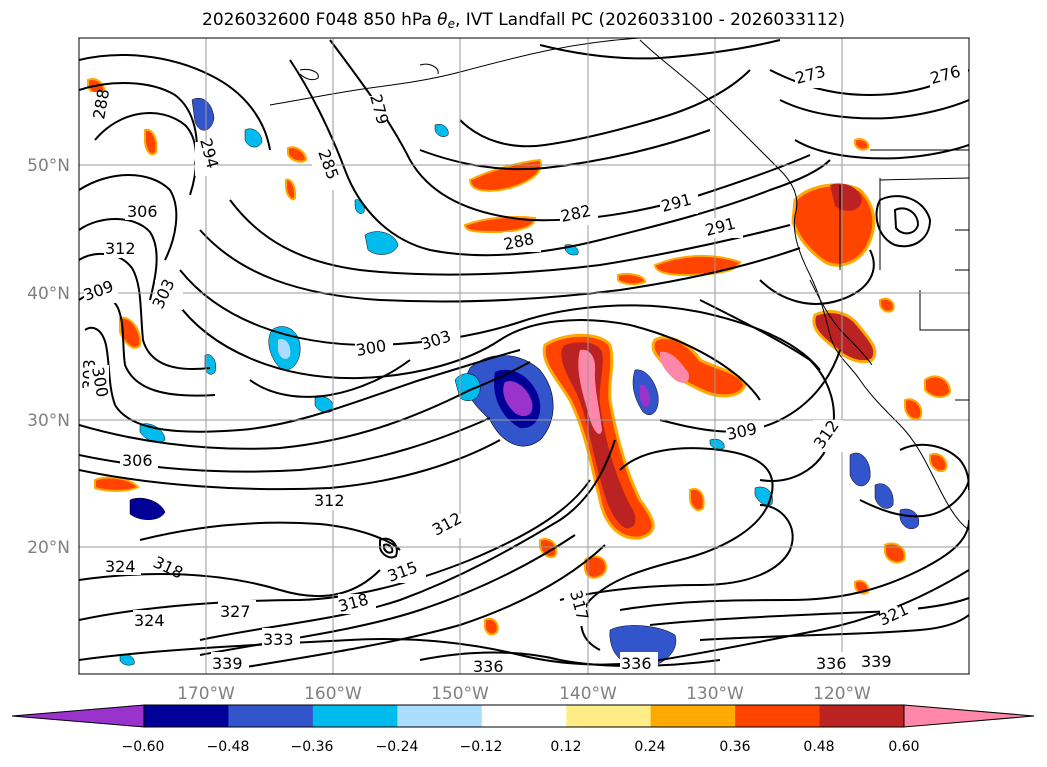 This screenshot has width=1047, height=767. Describe the element at coordinates (715, 694) in the screenshot. I see `lon-label: 130°W` at that location.